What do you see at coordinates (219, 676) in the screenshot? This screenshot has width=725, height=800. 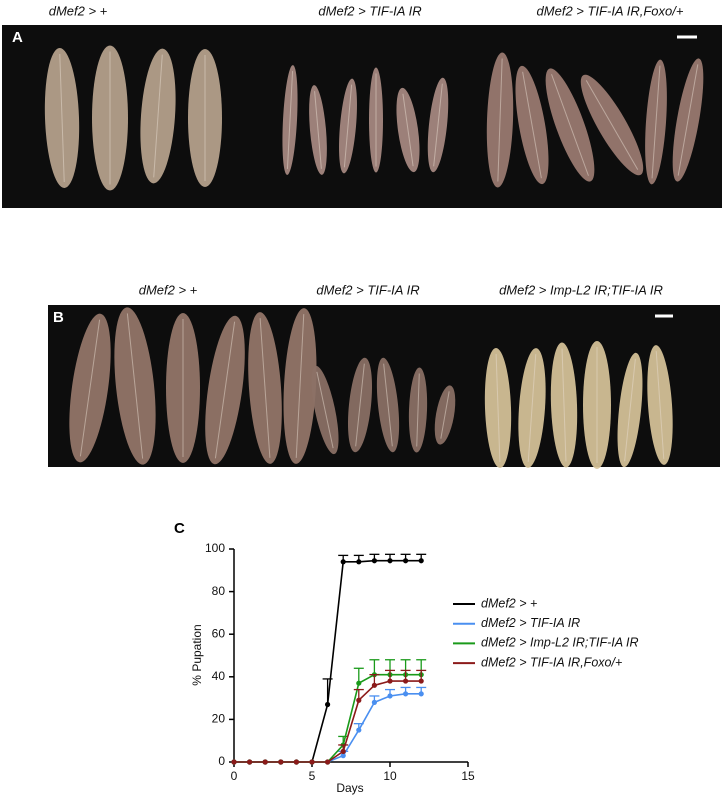 I see `y-tick-label: 40` at bounding box center [219, 676].